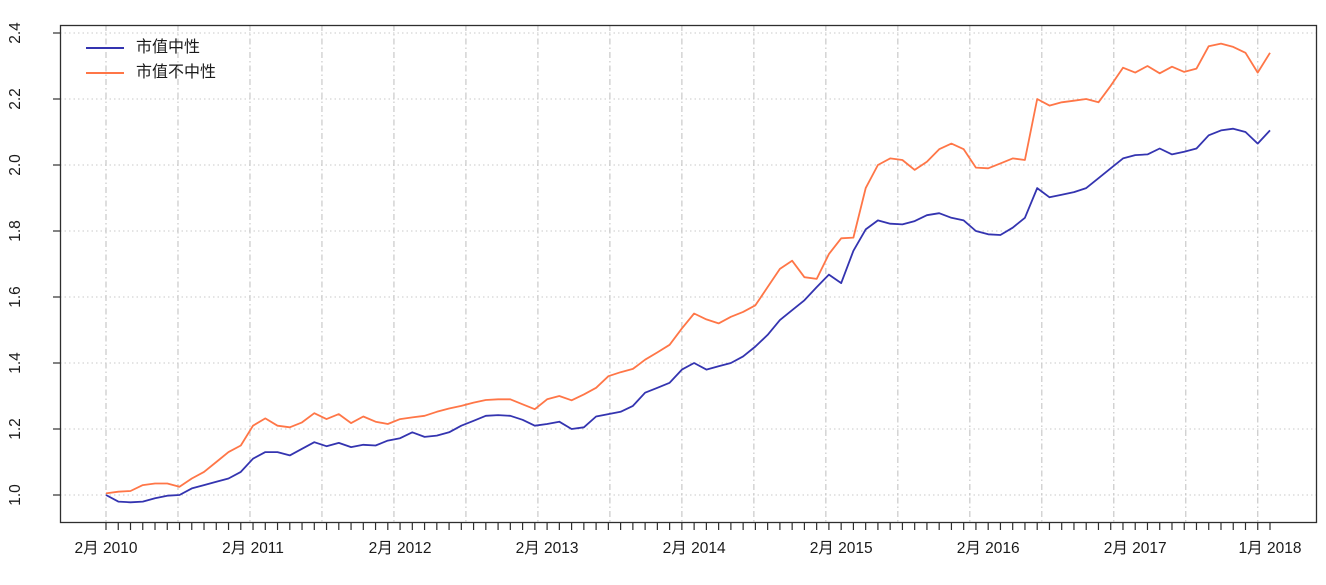 This screenshot has height=585, width=1326. Describe the element at coordinates (1270, 548) in the screenshot. I see `x-axis-tick-label: 1月 2018` at that location.